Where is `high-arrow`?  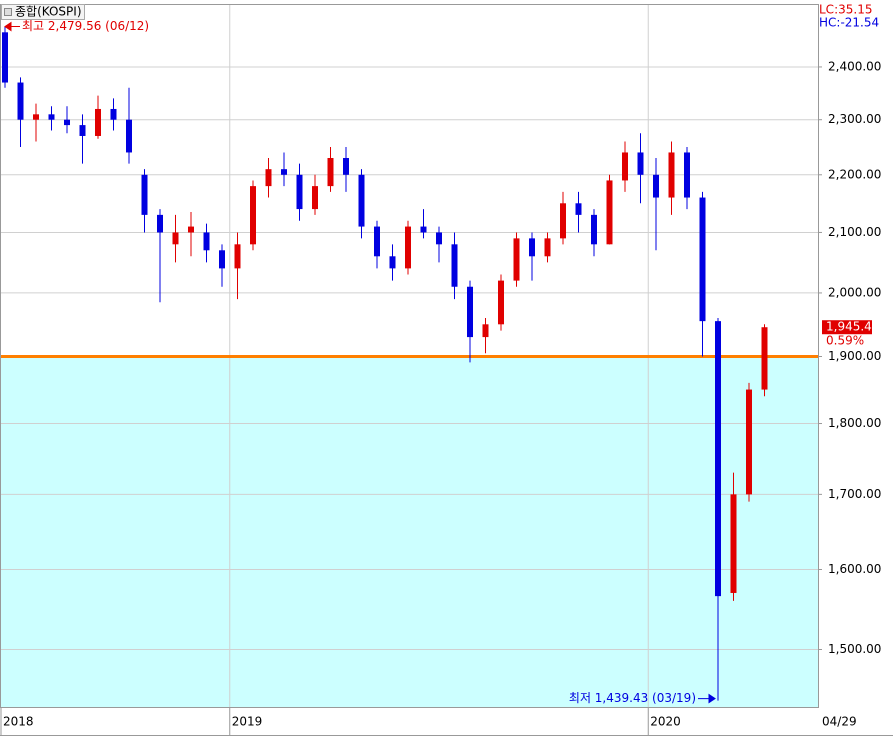
high-arrow is located at coordinates (12, 26).